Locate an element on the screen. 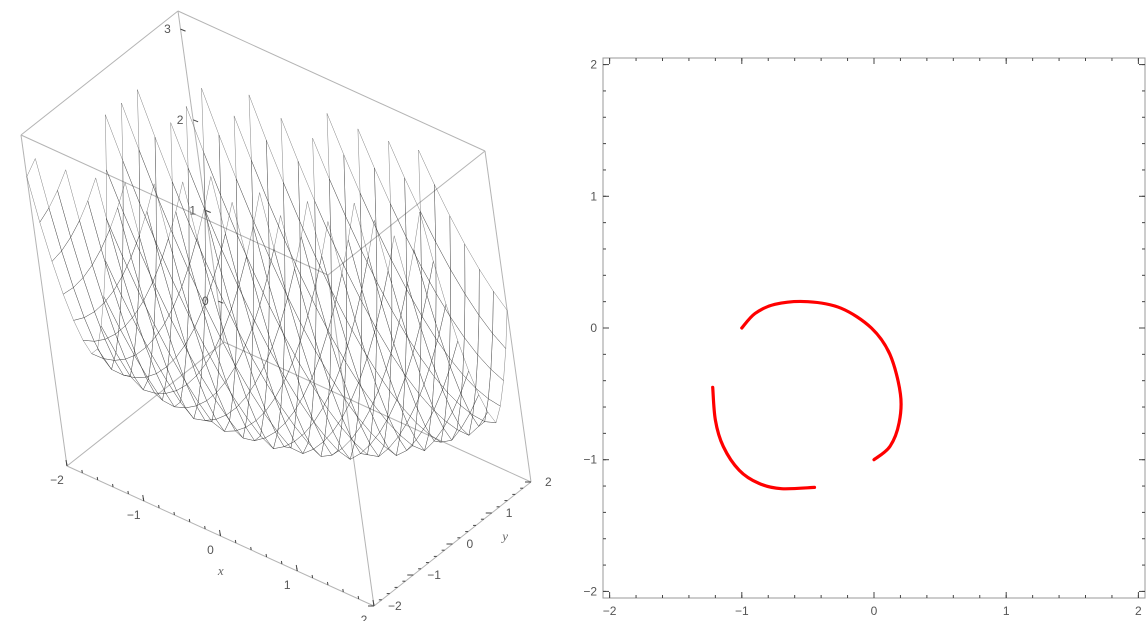 This screenshot has height=621, width=1146. y-tick-label: −2 is located at coordinates (590, 591).